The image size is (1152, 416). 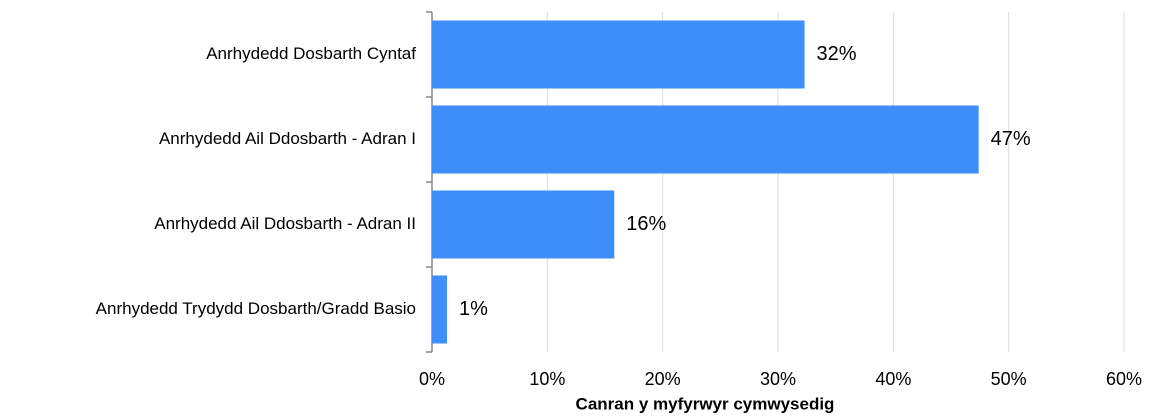 What do you see at coordinates (432, 379) in the screenshot?
I see `x-tick-label: 0%` at bounding box center [432, 379].